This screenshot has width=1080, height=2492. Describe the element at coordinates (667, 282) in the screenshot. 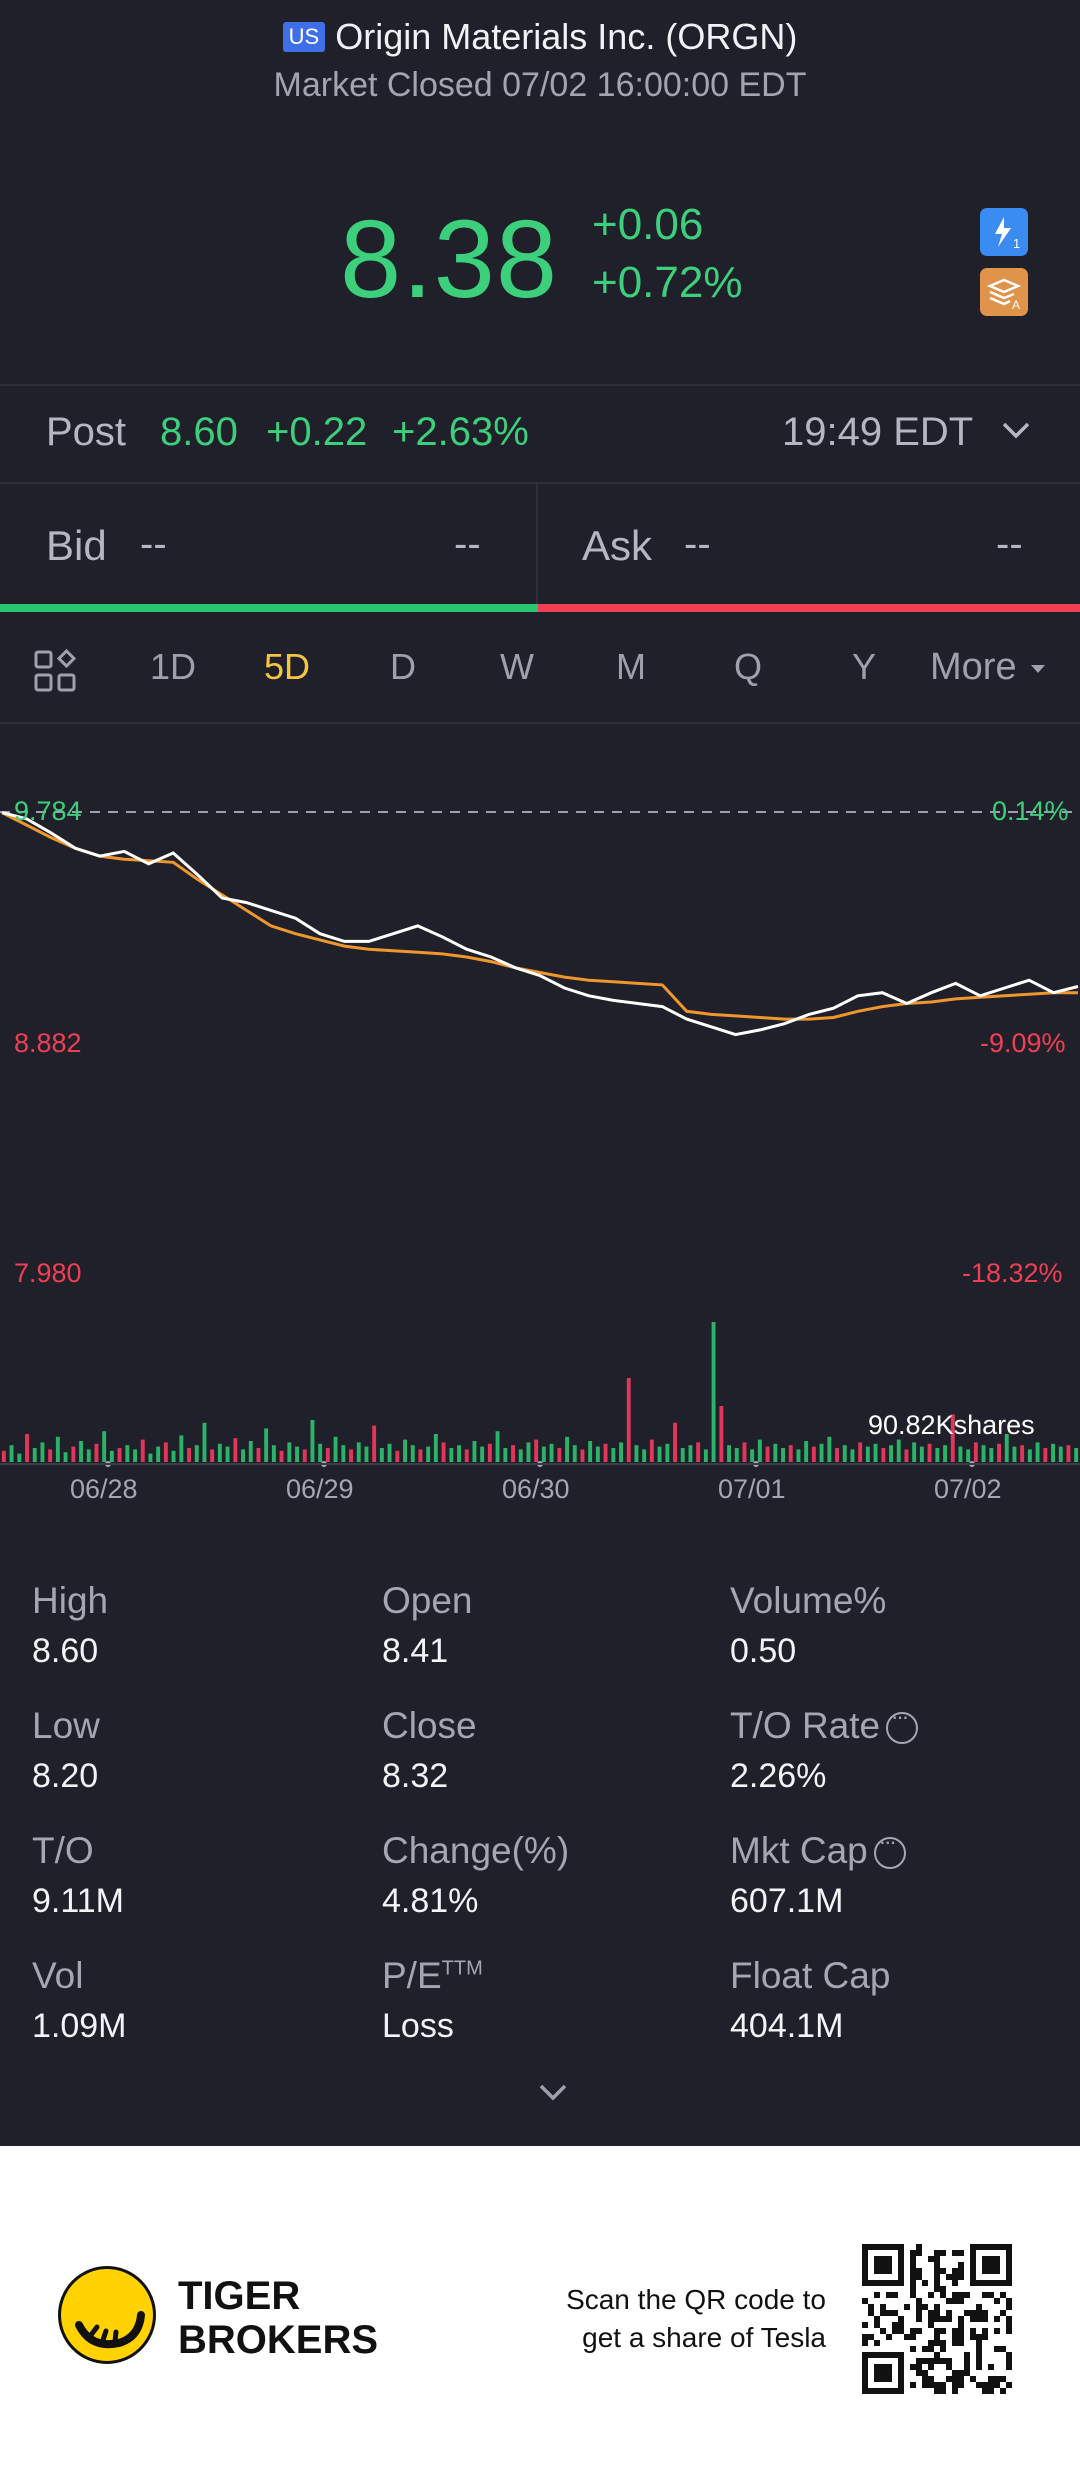

I see `price-change-percent: +0.72%` at that location.